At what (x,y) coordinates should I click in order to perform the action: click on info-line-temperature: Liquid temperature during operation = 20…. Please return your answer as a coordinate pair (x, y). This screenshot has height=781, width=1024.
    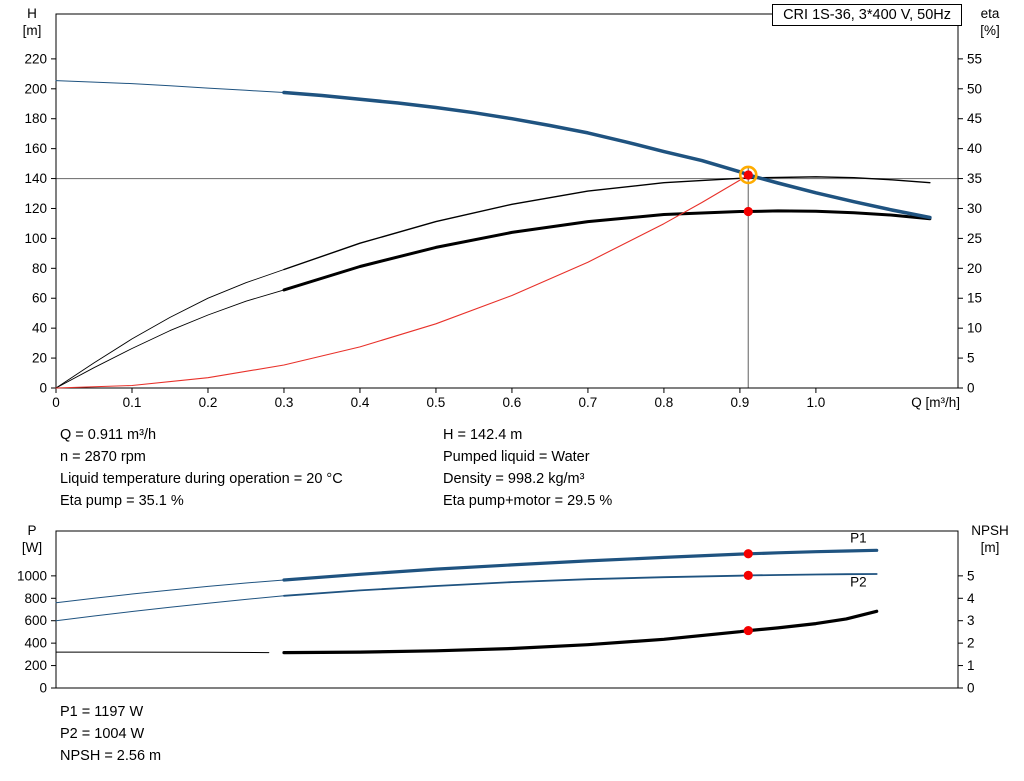
    Looking at the image, I should click on (201, 479).